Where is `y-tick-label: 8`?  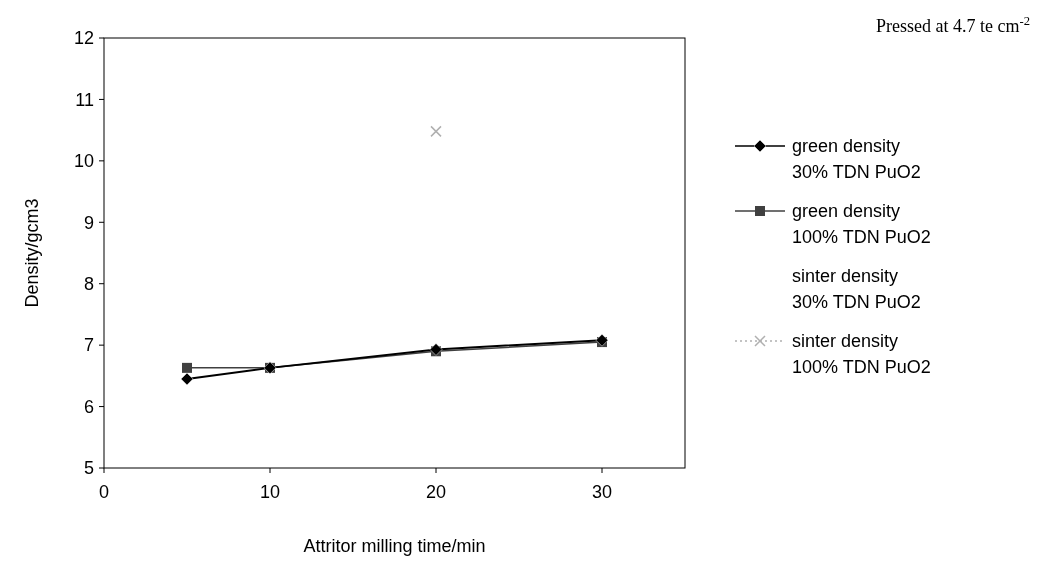 y-tick-label: 8 is located at coordinates (88, 284).